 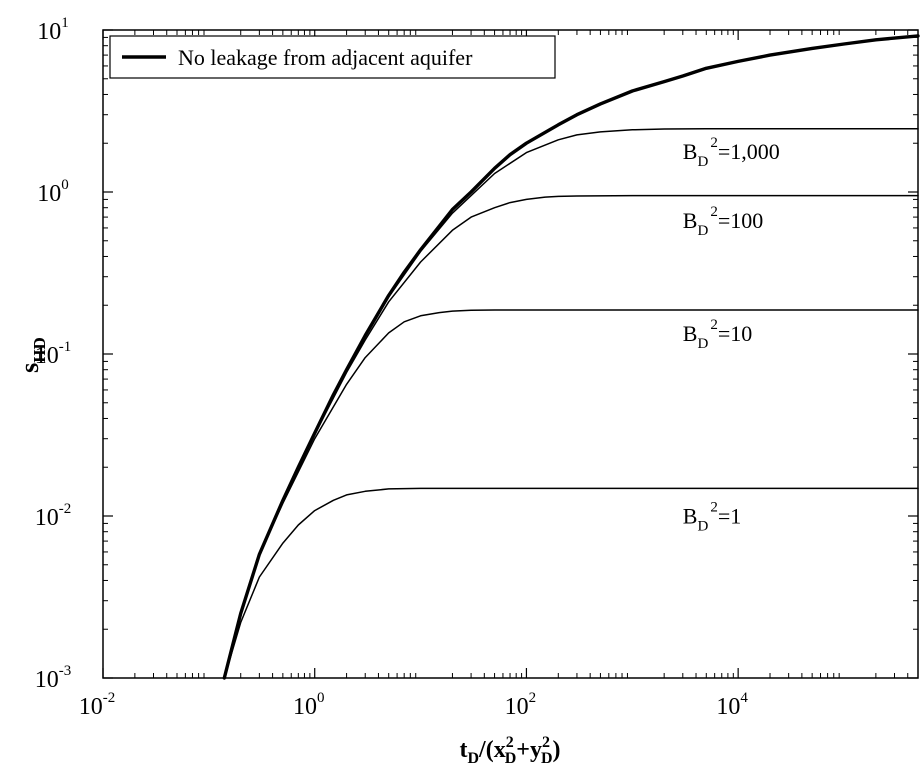 I want to click on x-axis-label: tD/(x2 D+y2 D), so click(x=509, y=750).